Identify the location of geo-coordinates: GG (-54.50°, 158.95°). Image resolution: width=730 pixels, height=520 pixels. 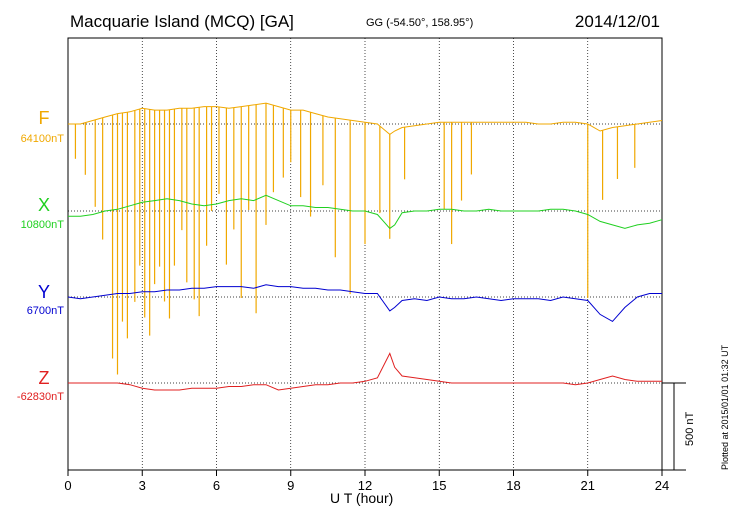
(420, 23).